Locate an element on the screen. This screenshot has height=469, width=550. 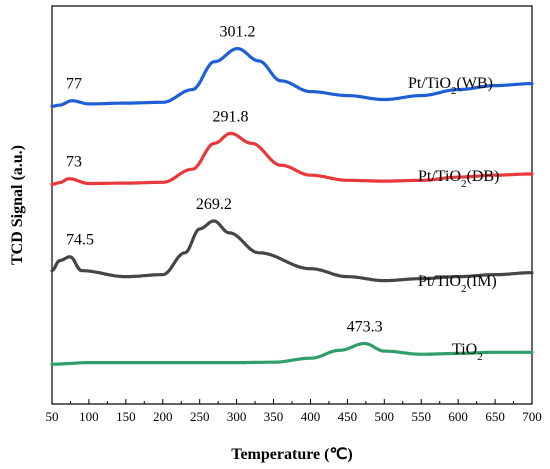
series-line-pt-tio2-im- is located at coordinates (292, 251).